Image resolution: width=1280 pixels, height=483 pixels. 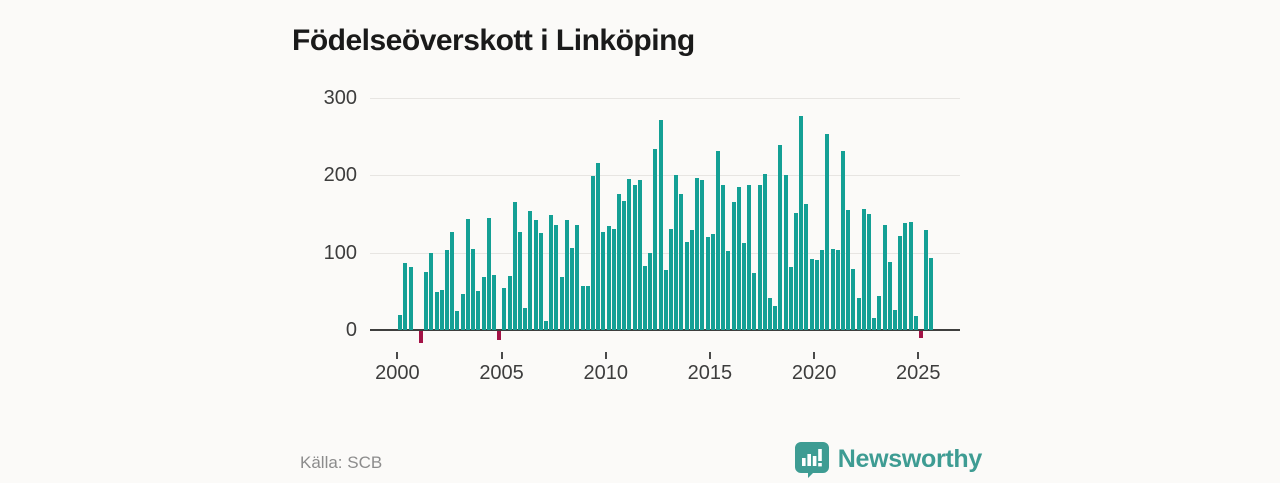 What do you see at coordinates (812, 459) in the screenshot?
I see `newsworthy-bar-chart-pin-icon` at bounding box center [812, 459].